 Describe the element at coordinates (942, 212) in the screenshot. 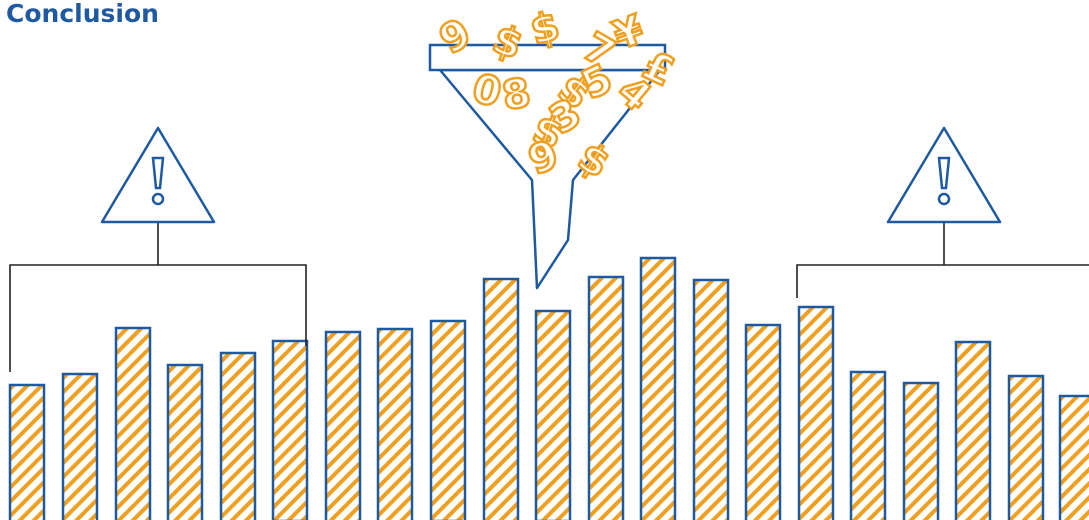

I see `right-warning` at that location.